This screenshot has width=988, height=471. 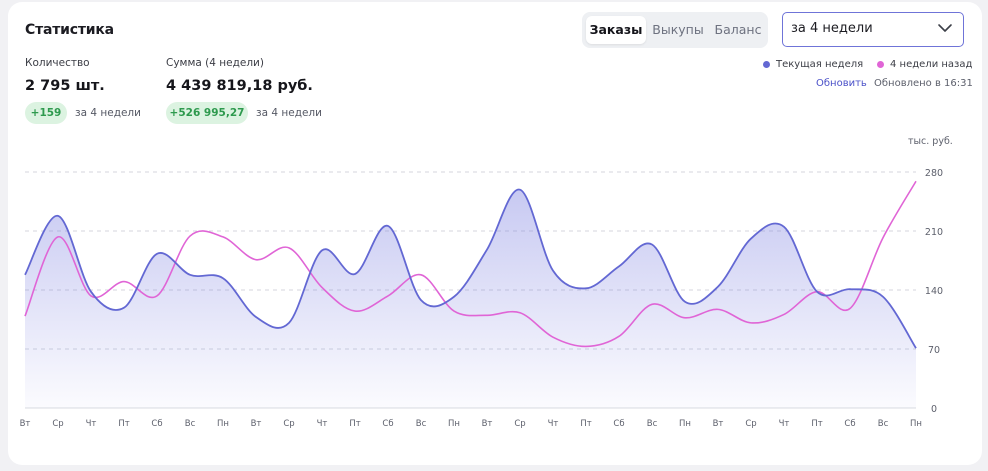 What do you see at coordinates (934, 232) in the screenshot?
I see `y-tick-label: 210` at bounding box center [934, 232].